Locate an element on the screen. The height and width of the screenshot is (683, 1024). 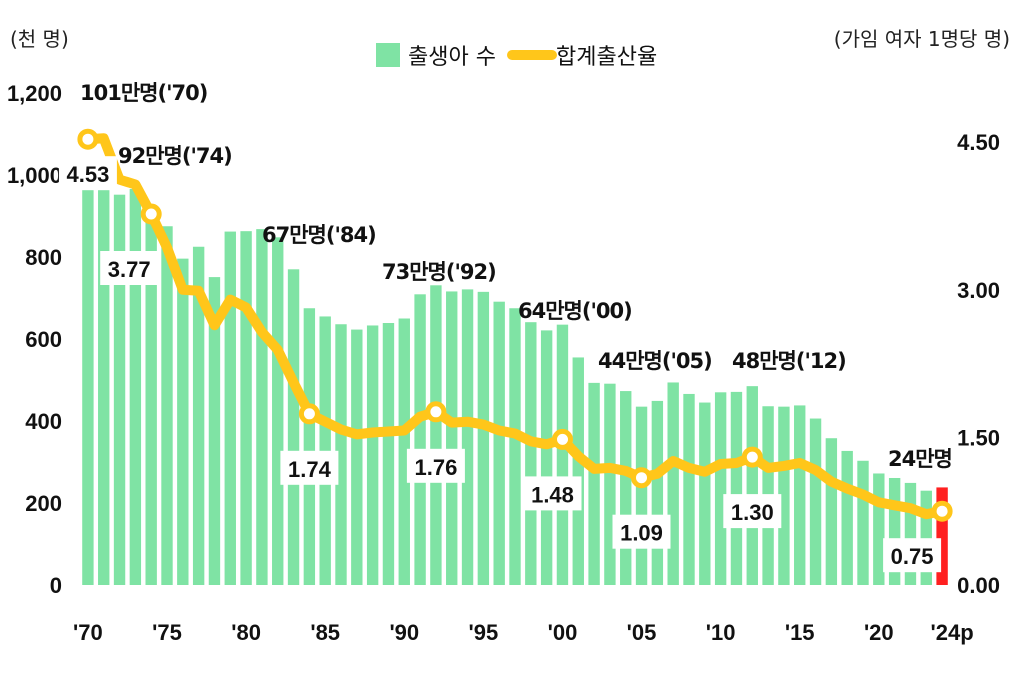
birth-annotation: 24만명 is located at coordinates (920, 459).